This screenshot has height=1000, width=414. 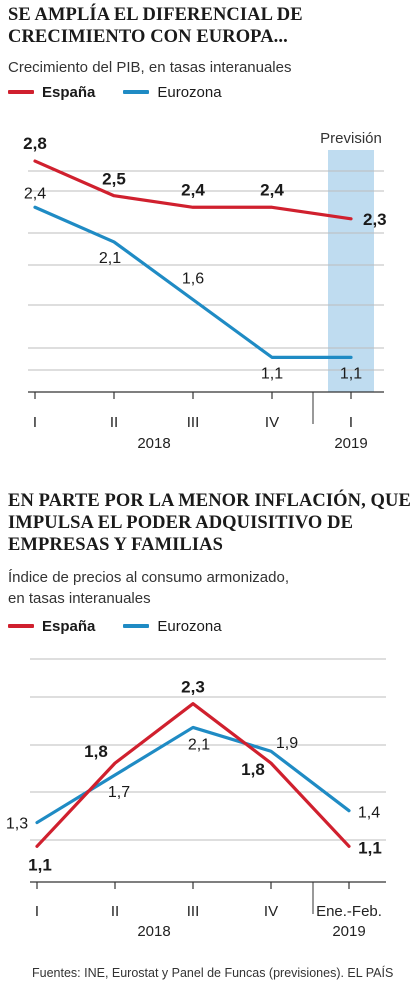 What do you see at coordinates (189, 92) in the screenshot?
I see `chart1-legend-eurozone-label: Eurozona` at bounding box center [189, 92].